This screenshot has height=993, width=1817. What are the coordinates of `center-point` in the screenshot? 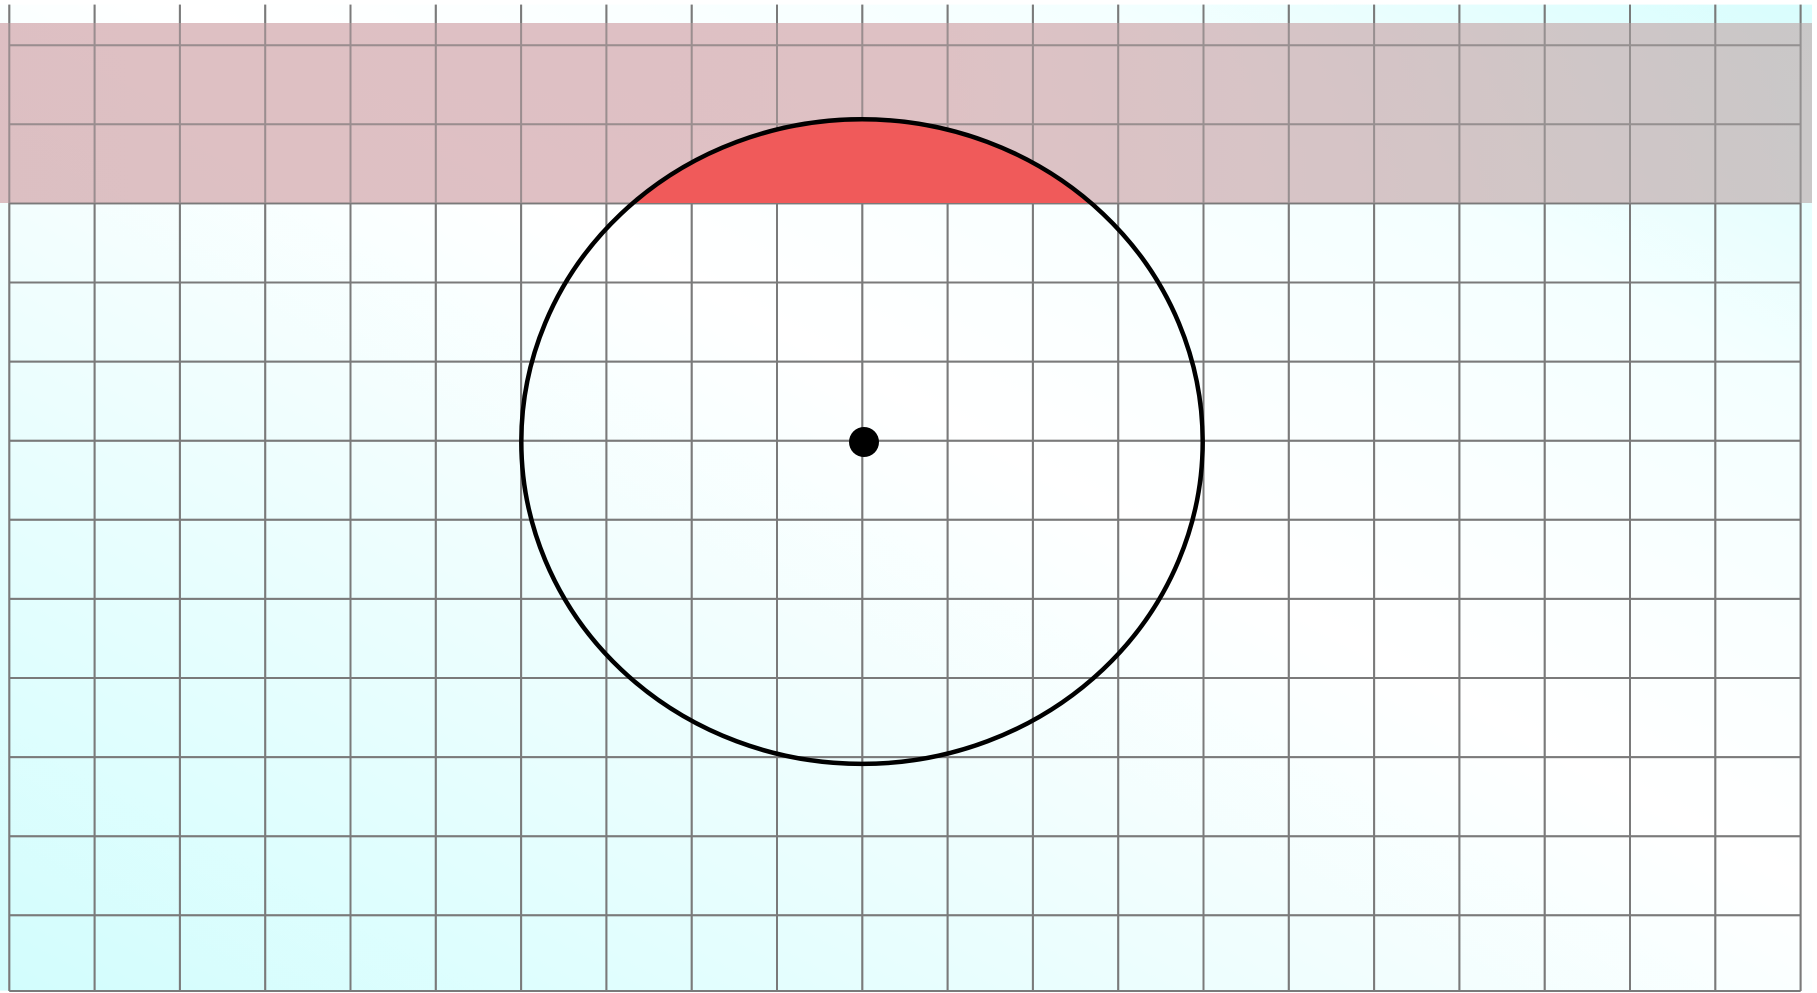 It's located at (864, 442).